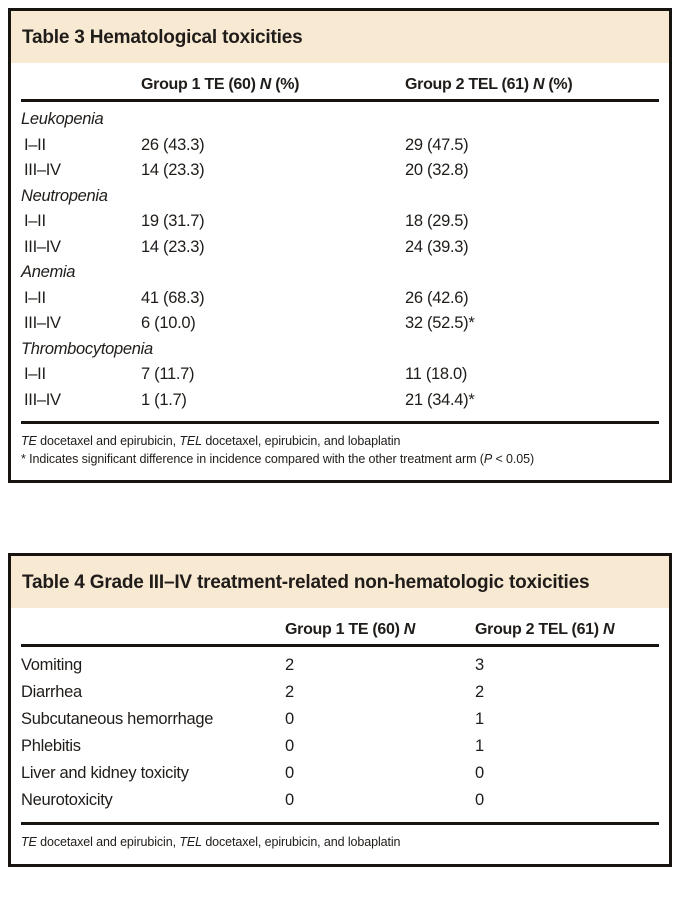  What do you see at coordinates (340, 197) in the screenshot?
I see `table-row: Neutropenia` at bounding box center [340, 197].